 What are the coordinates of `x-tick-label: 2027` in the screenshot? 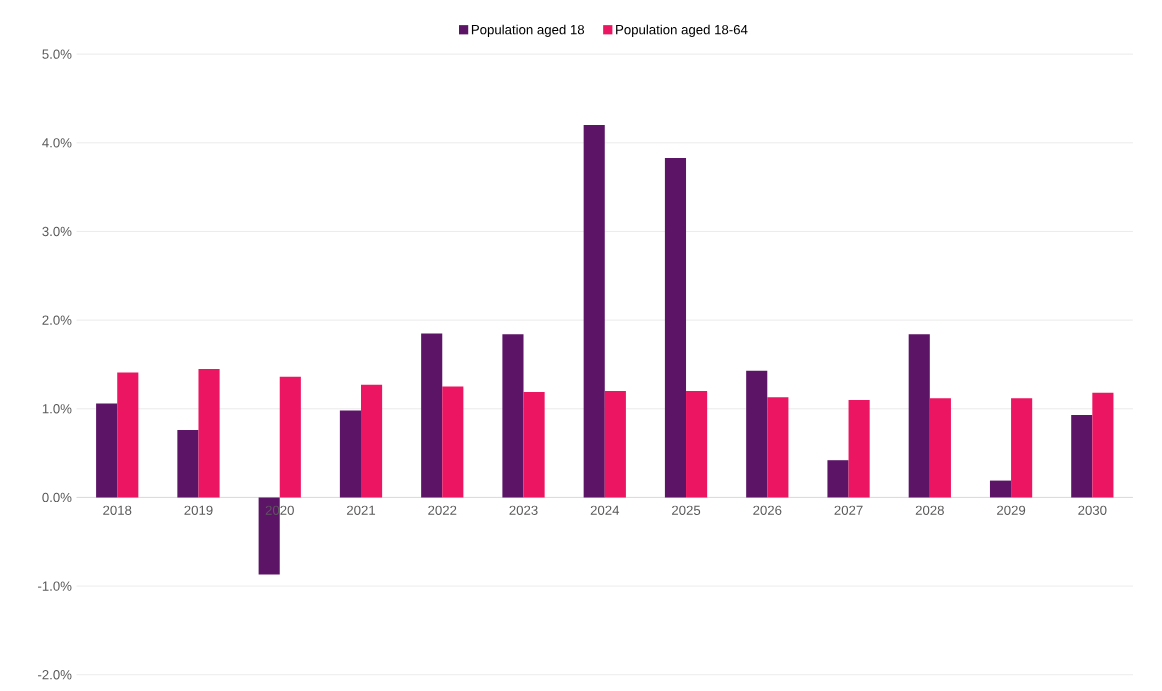 It's located at (848, 510).